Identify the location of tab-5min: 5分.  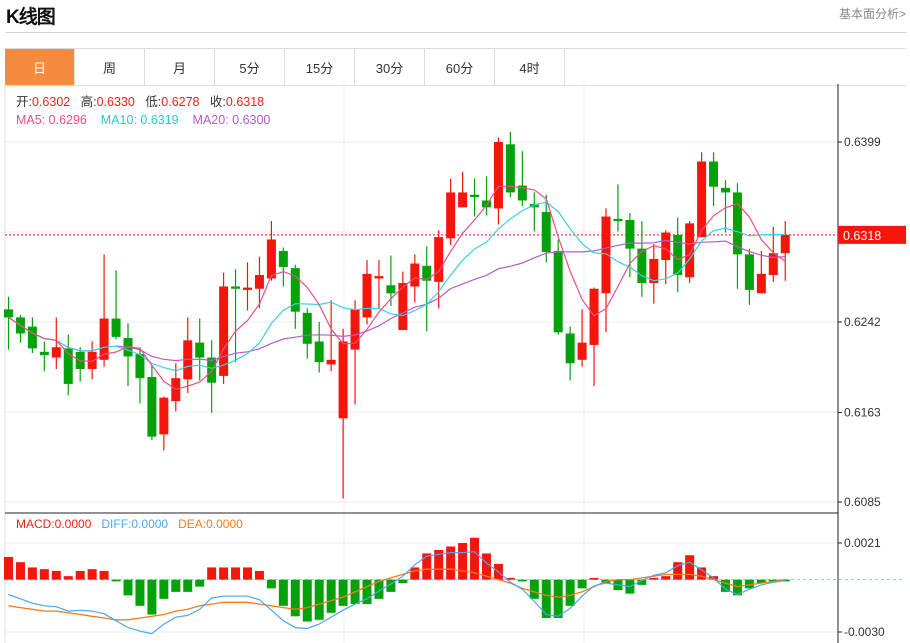
(250, 67).